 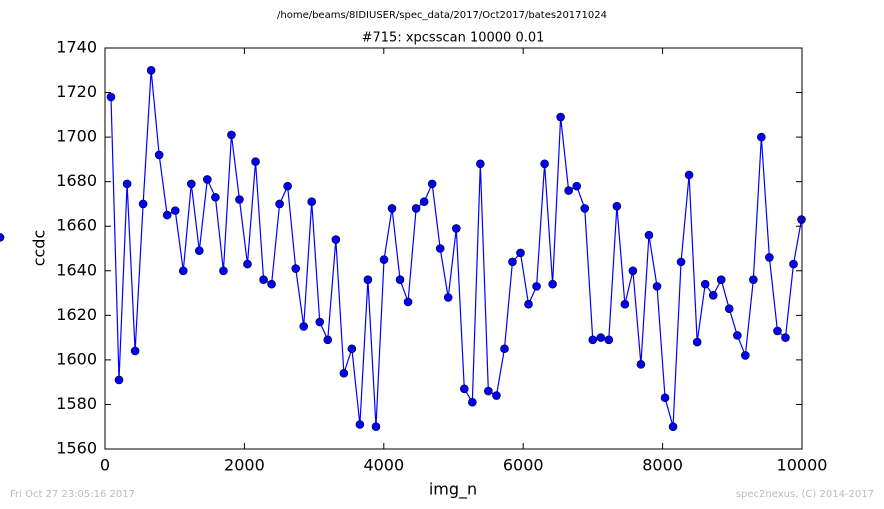 What do you see at coordinates (76, 358) in the screenshot?
I see `y-tick-label: 1600` at bounding box center [76, 358].